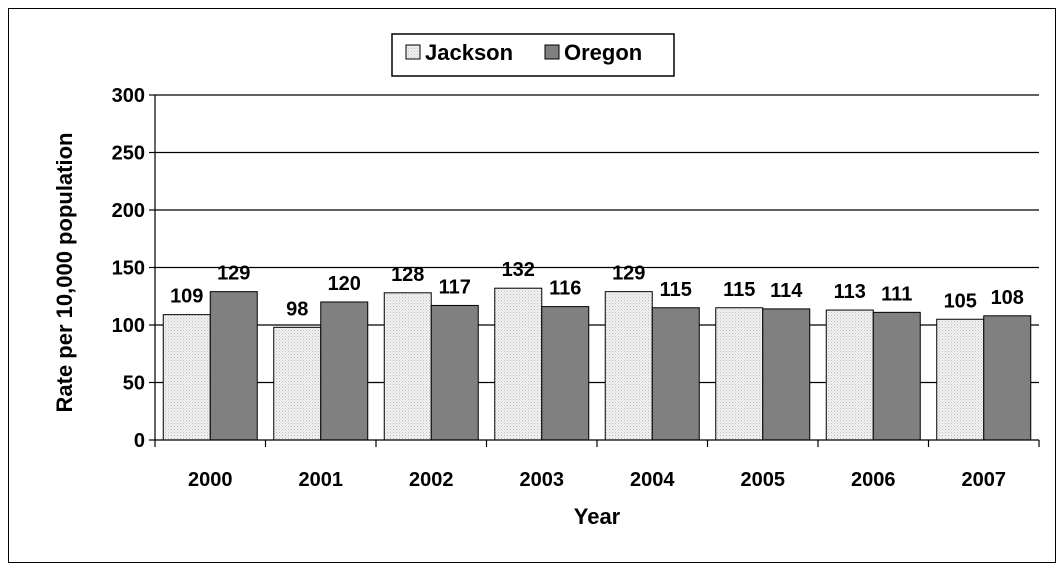 The width and height of the screenshot is (1064, 571). I want to click on y-tick-label: 50, so click(134, 384).